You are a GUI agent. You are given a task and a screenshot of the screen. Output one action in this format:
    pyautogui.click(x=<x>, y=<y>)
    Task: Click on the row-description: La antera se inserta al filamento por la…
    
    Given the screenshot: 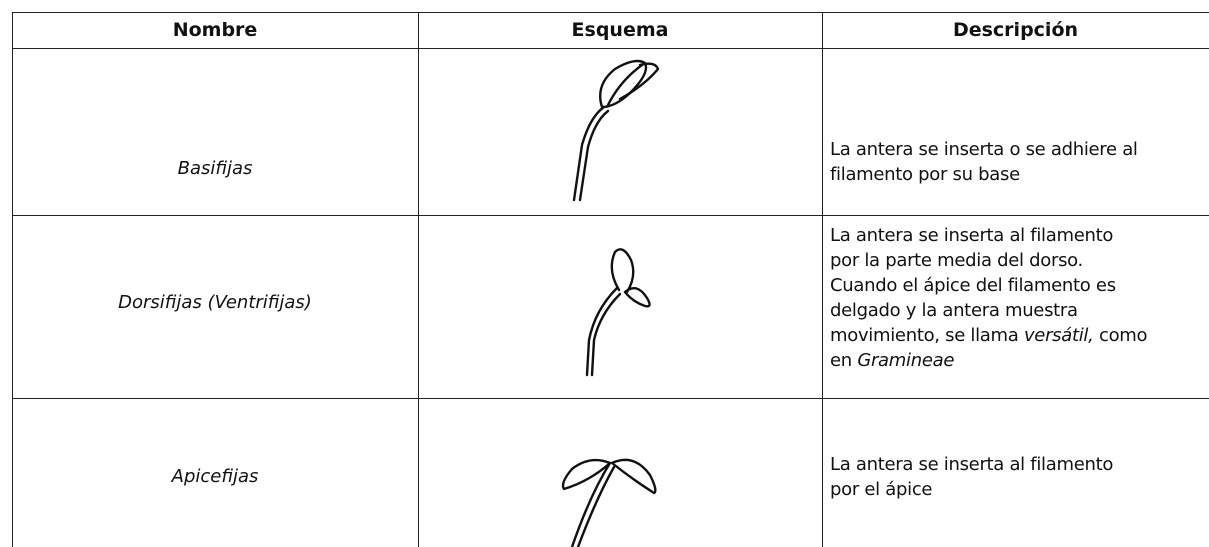 What is the action you would take?
    pyautogui.click(x=989, y=298)
    